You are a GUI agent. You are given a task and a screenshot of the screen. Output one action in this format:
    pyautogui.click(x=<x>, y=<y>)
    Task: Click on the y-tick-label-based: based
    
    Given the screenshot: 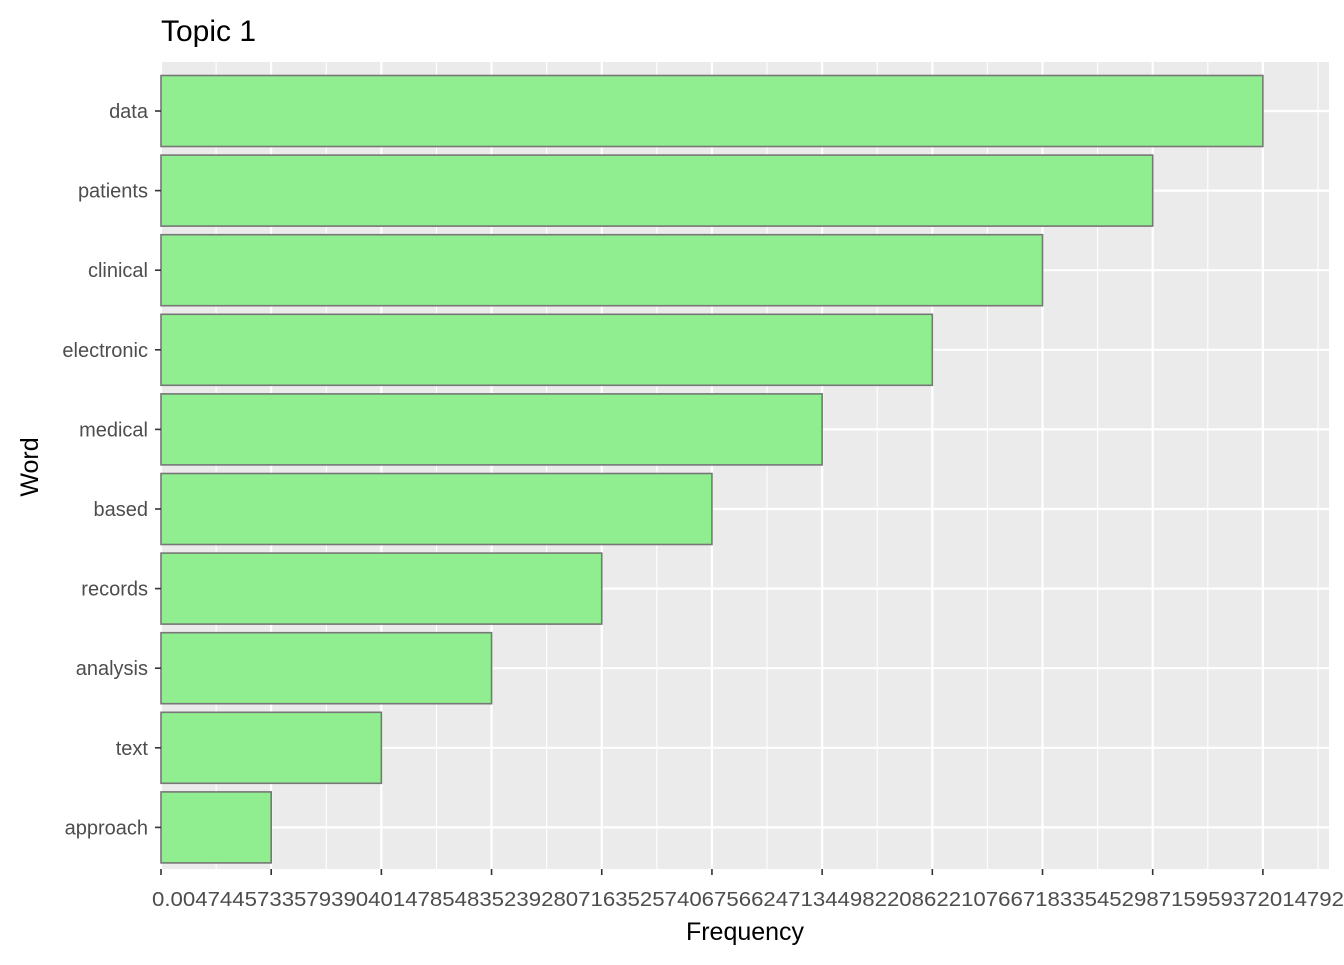 What is the action you would take?
    pyautogui.click(x=121, y=510)
    